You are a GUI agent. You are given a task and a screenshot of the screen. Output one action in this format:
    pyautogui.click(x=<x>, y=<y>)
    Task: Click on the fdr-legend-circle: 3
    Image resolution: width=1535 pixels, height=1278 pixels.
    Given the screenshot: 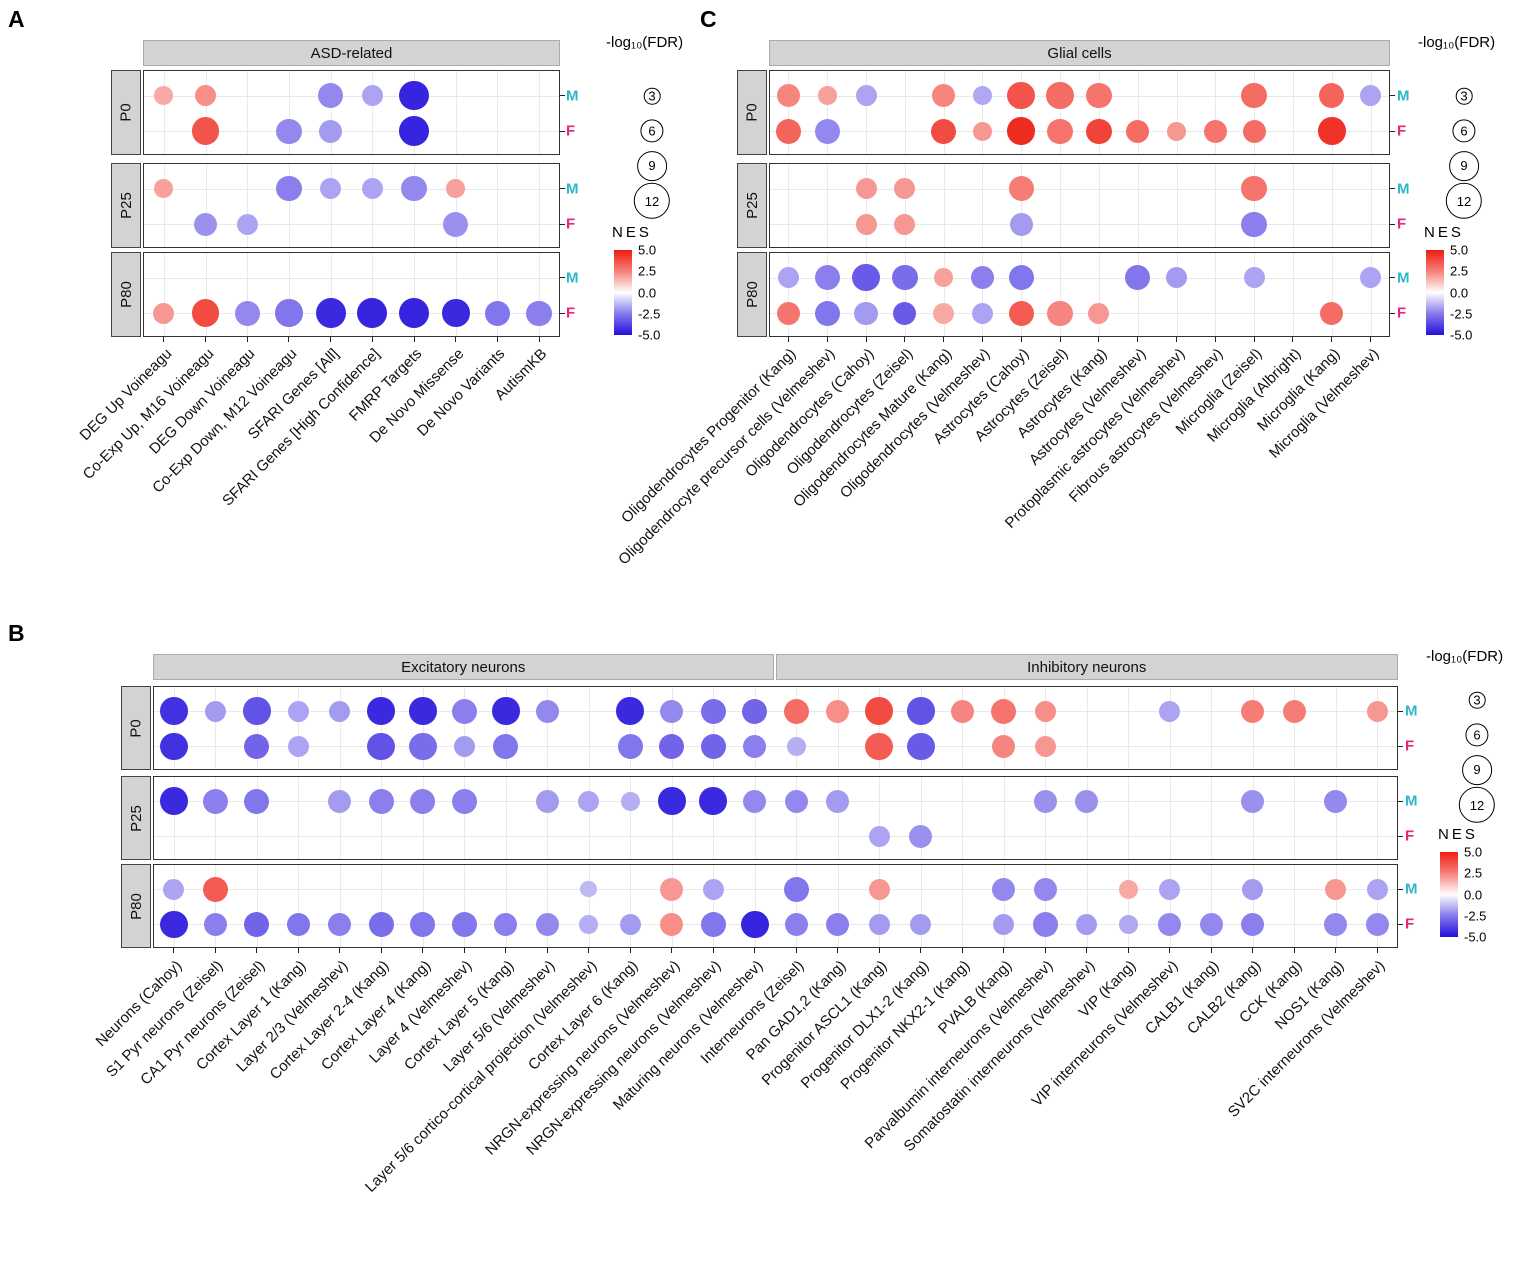 What is the action you would take?
    pyautogui.click(x=1464, y=96)
    